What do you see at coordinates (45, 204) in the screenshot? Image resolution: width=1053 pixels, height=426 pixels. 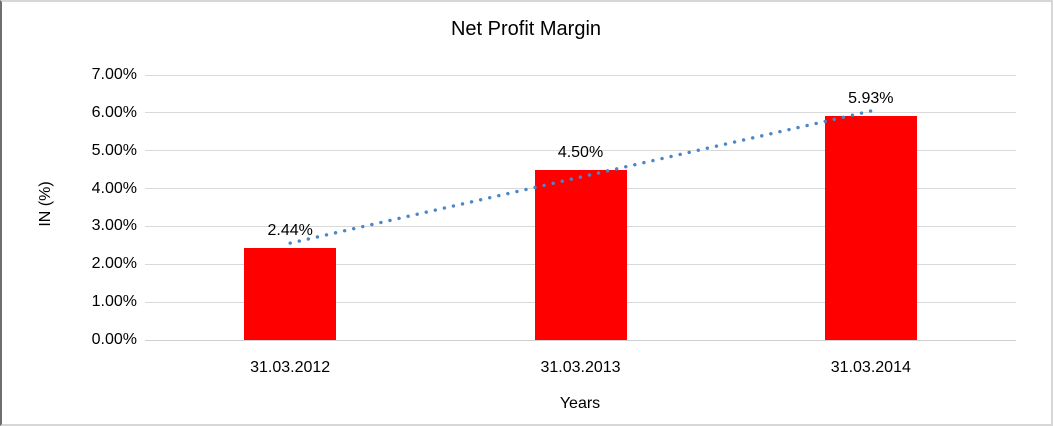 I see `y-axis-title: IN (%)` at bounding box center [45, 204].